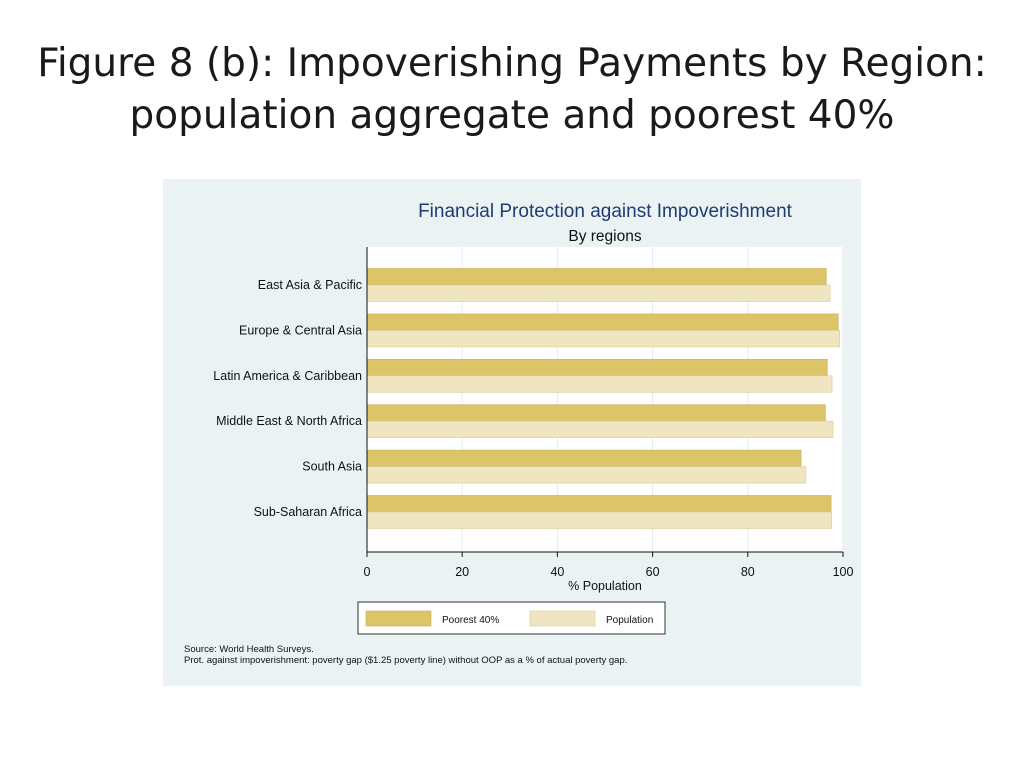 Image resolution: width=1024 pixels, height=768 pixels. I want to click on legend: Poorest 40% Population, so click(511, 618).